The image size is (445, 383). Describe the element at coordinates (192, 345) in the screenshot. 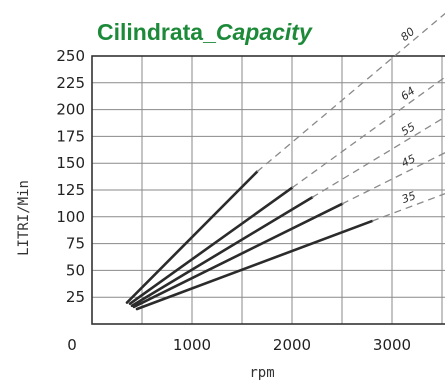

I see `x-tick-label: 1000` at that location.